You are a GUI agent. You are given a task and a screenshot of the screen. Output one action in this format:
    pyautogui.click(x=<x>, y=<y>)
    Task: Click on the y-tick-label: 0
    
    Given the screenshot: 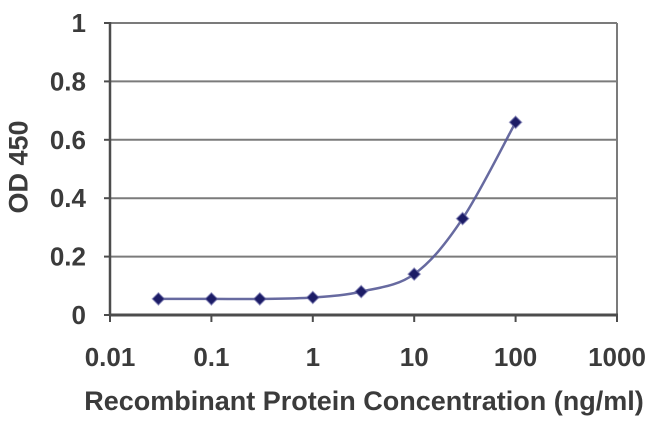 What is the action you would take?
    pyautogui.click(x=79, y=315)
    